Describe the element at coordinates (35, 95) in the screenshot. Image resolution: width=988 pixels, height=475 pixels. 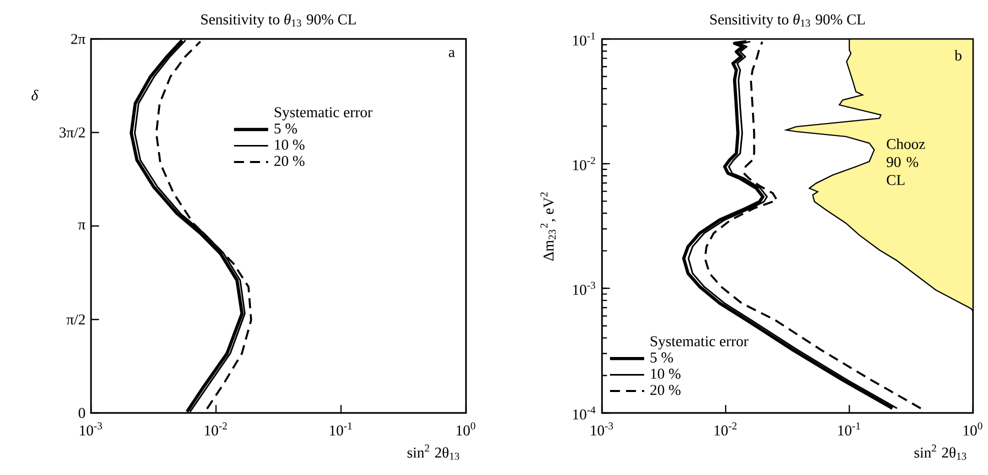
I see `y-axis-title: δ` at that location.